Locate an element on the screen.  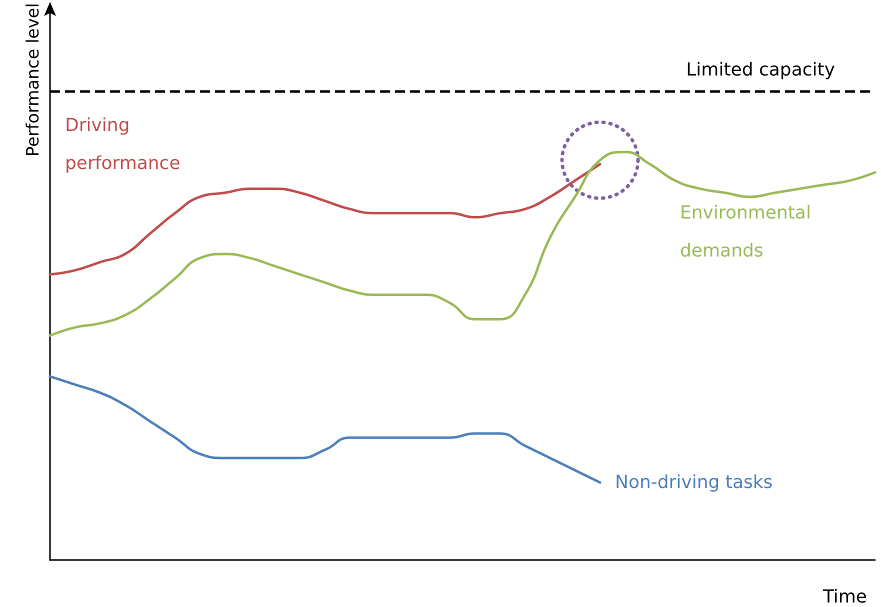
ref-line-label: Limited capacity is located at coordinates (761, 69).